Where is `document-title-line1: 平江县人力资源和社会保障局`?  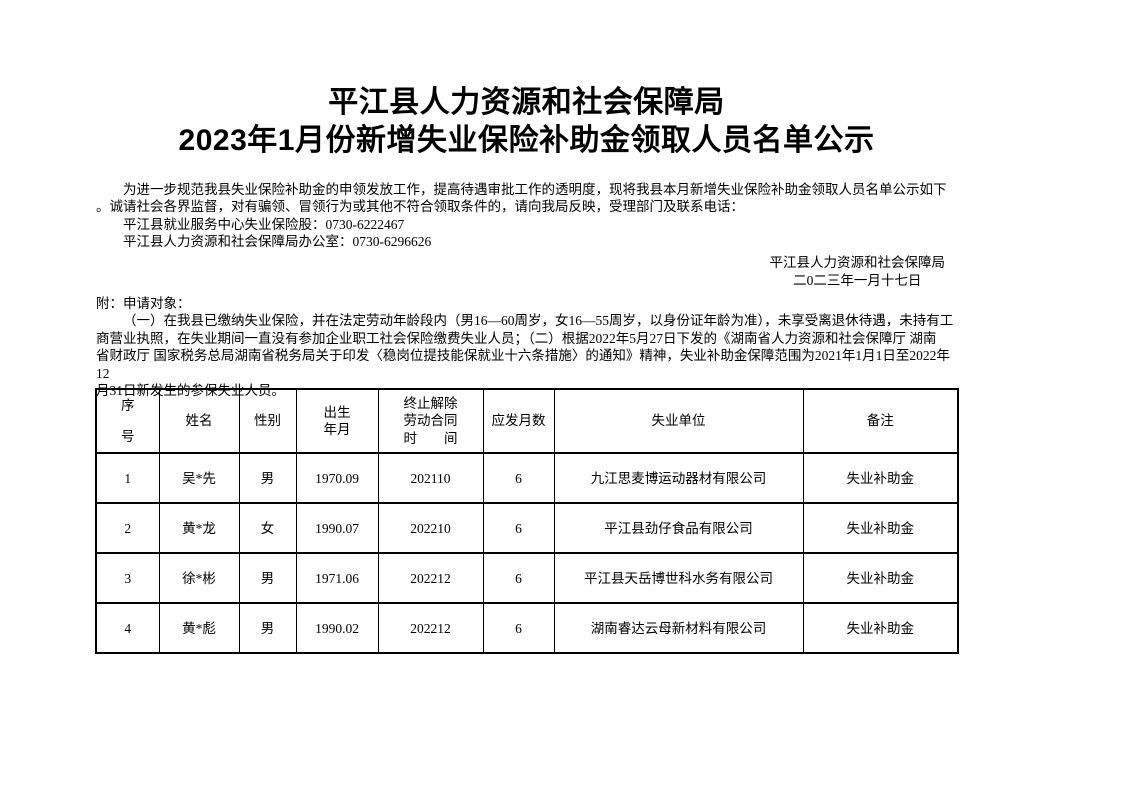
document-title-line1: 平江县人力资源和社会保障局 is located at coordinates (526, 102).